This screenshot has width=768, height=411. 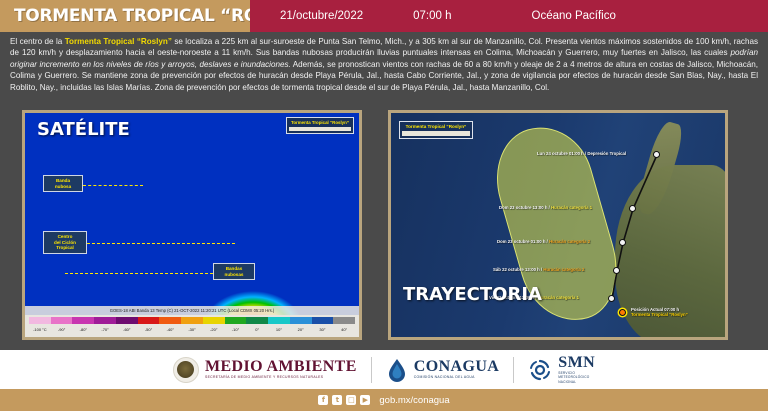 What do you see at coordinates (161, 243) in the screenshot?
I see `annotation-centro-leader-line` at bounding box center [161, 243].